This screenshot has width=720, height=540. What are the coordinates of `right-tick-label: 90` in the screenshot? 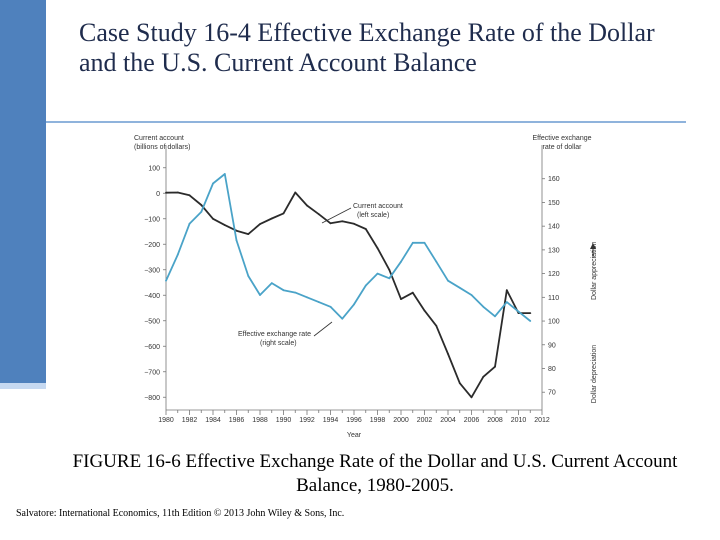 It's located at (552, 345).